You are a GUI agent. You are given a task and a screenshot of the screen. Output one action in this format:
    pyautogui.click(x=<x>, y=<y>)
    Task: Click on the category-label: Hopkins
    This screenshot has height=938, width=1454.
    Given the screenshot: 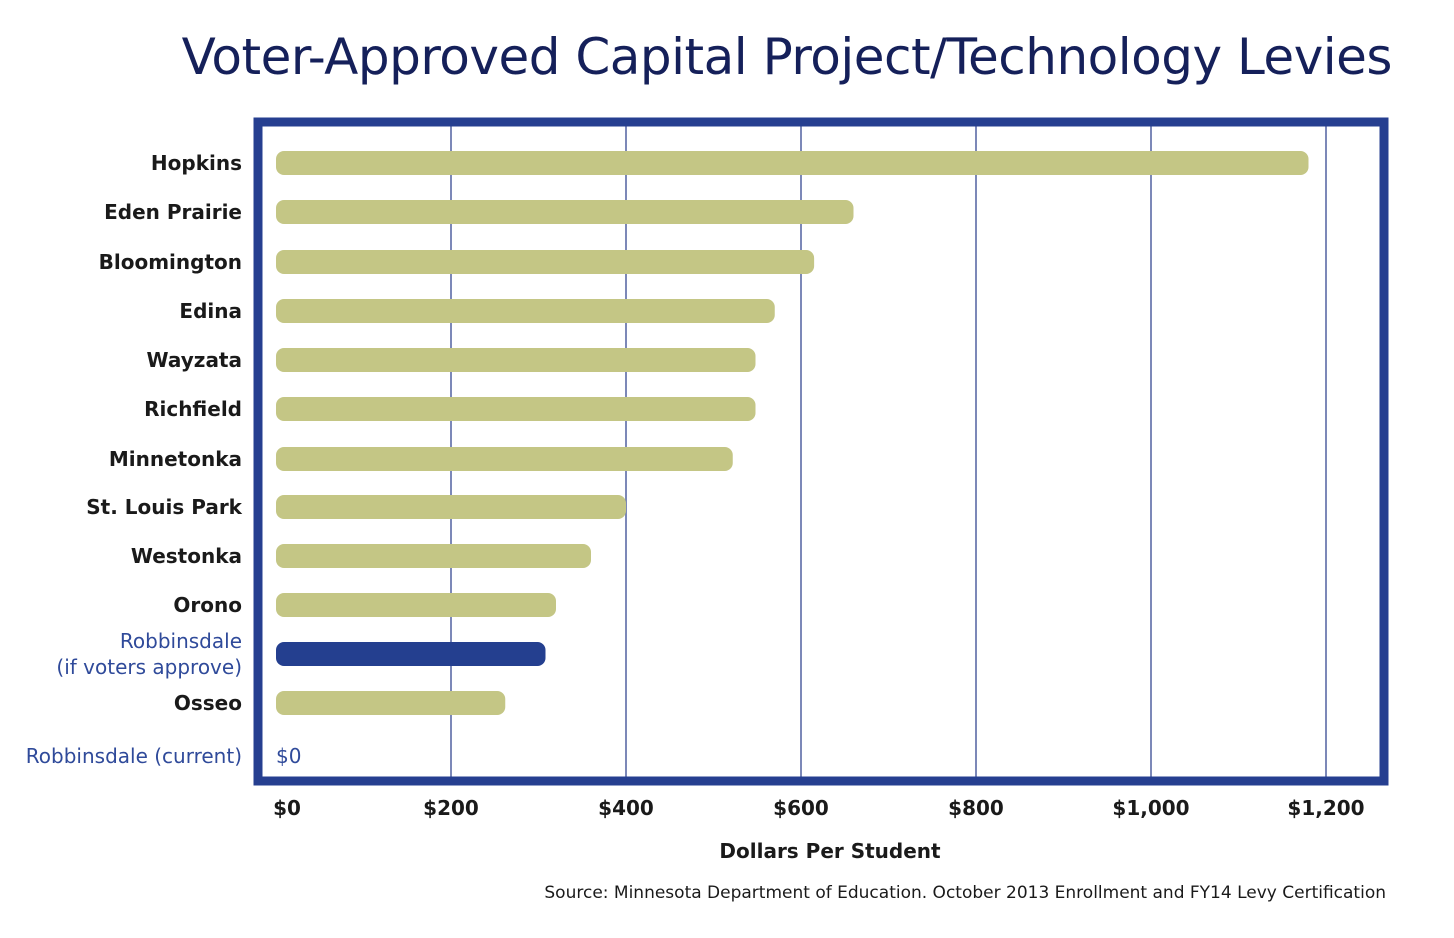 What is the action you would take?
    pyautogui.click(x=196, y=163)
    